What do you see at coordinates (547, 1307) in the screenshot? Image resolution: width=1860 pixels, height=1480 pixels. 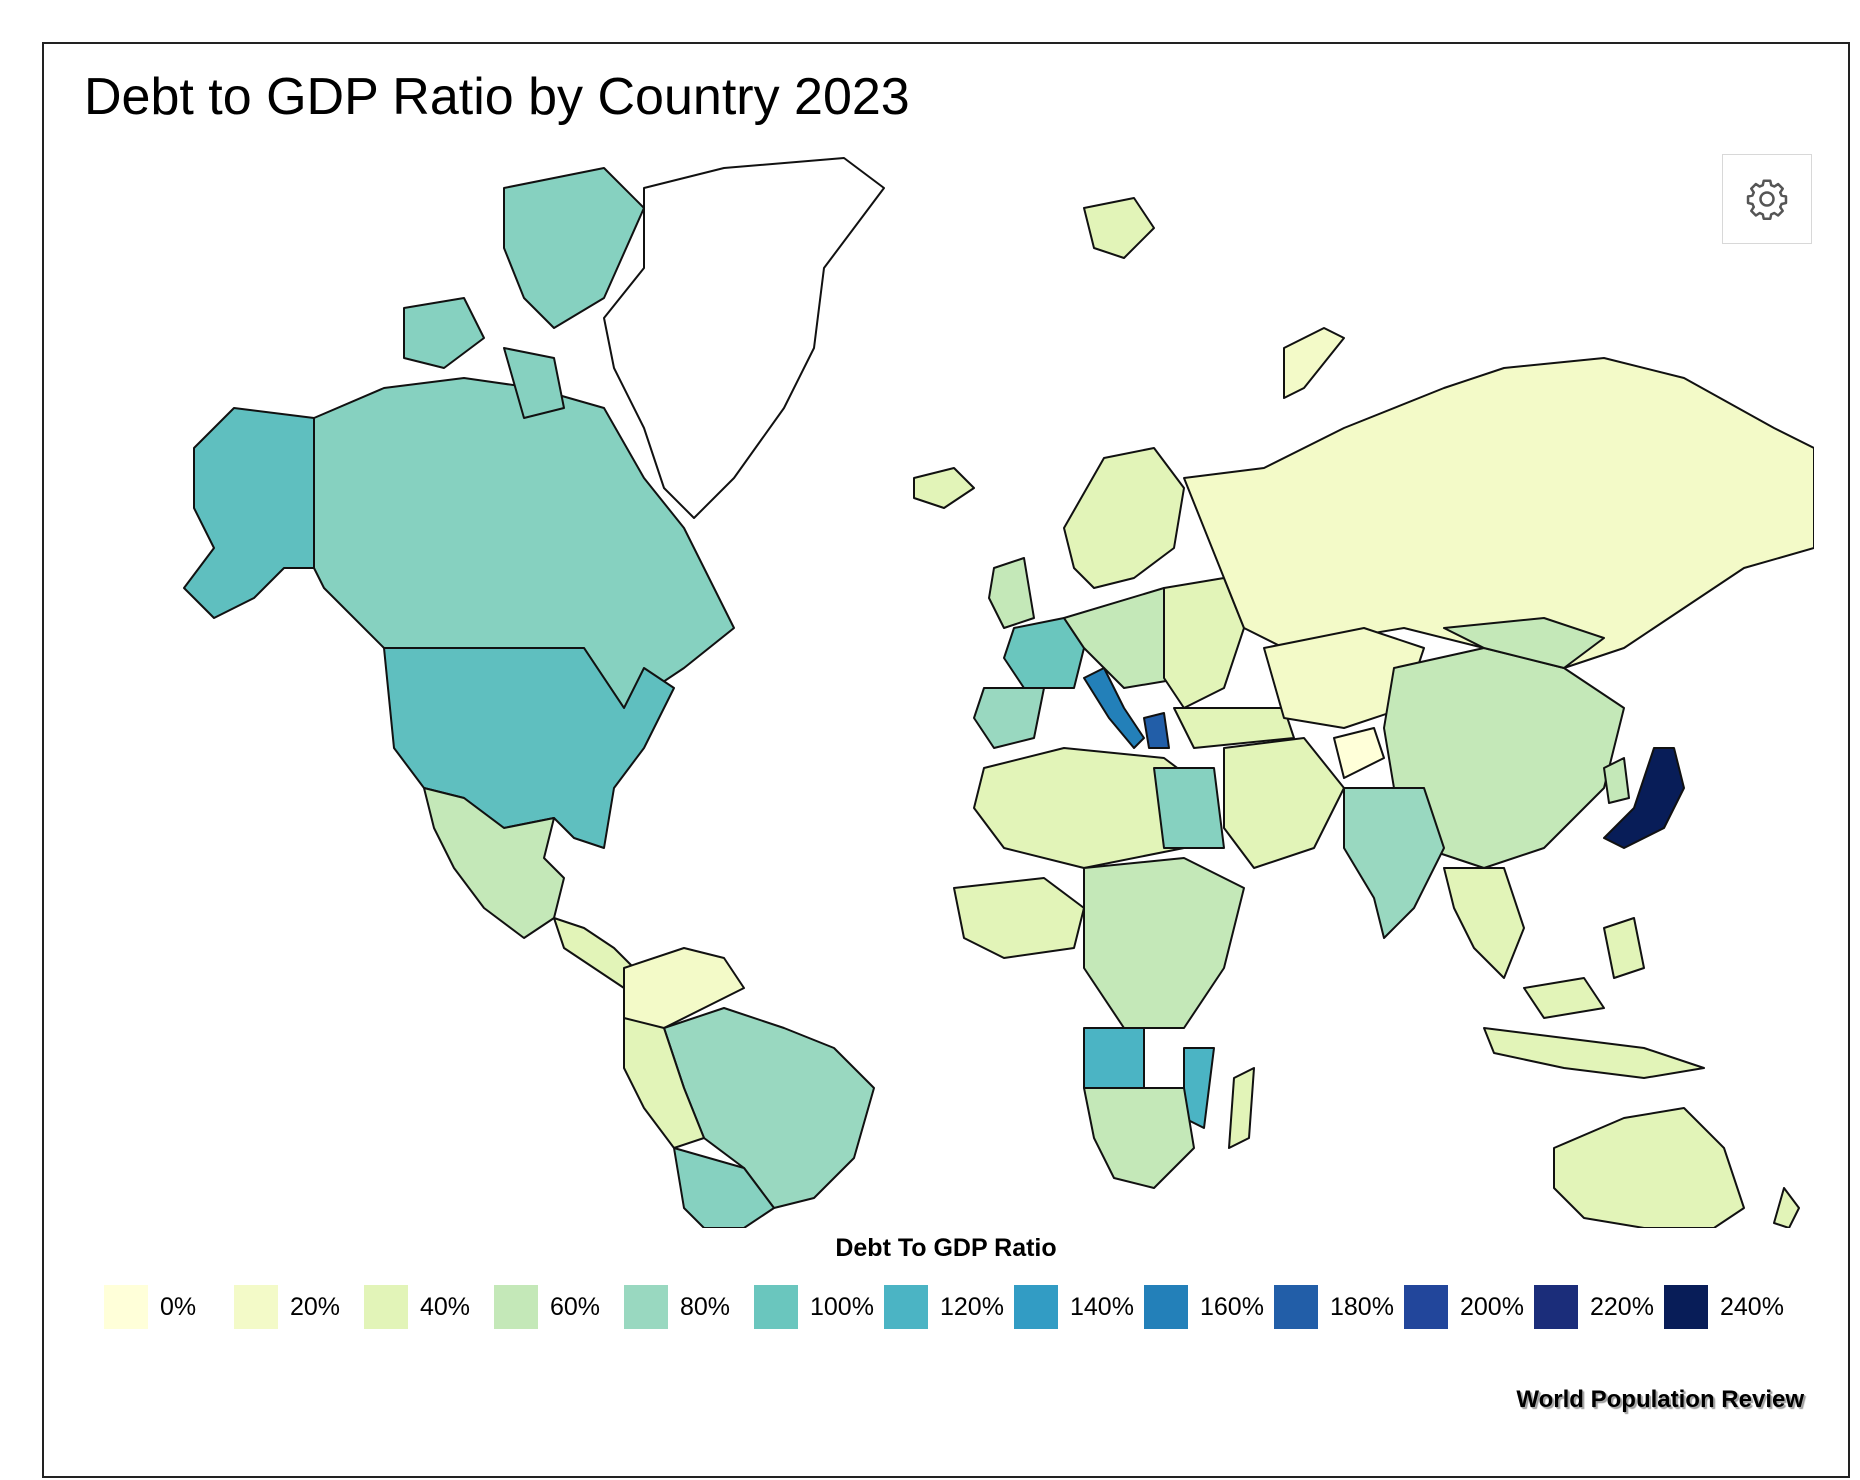 I see `legend-item: 60%` at bounding box center [547, 1307].